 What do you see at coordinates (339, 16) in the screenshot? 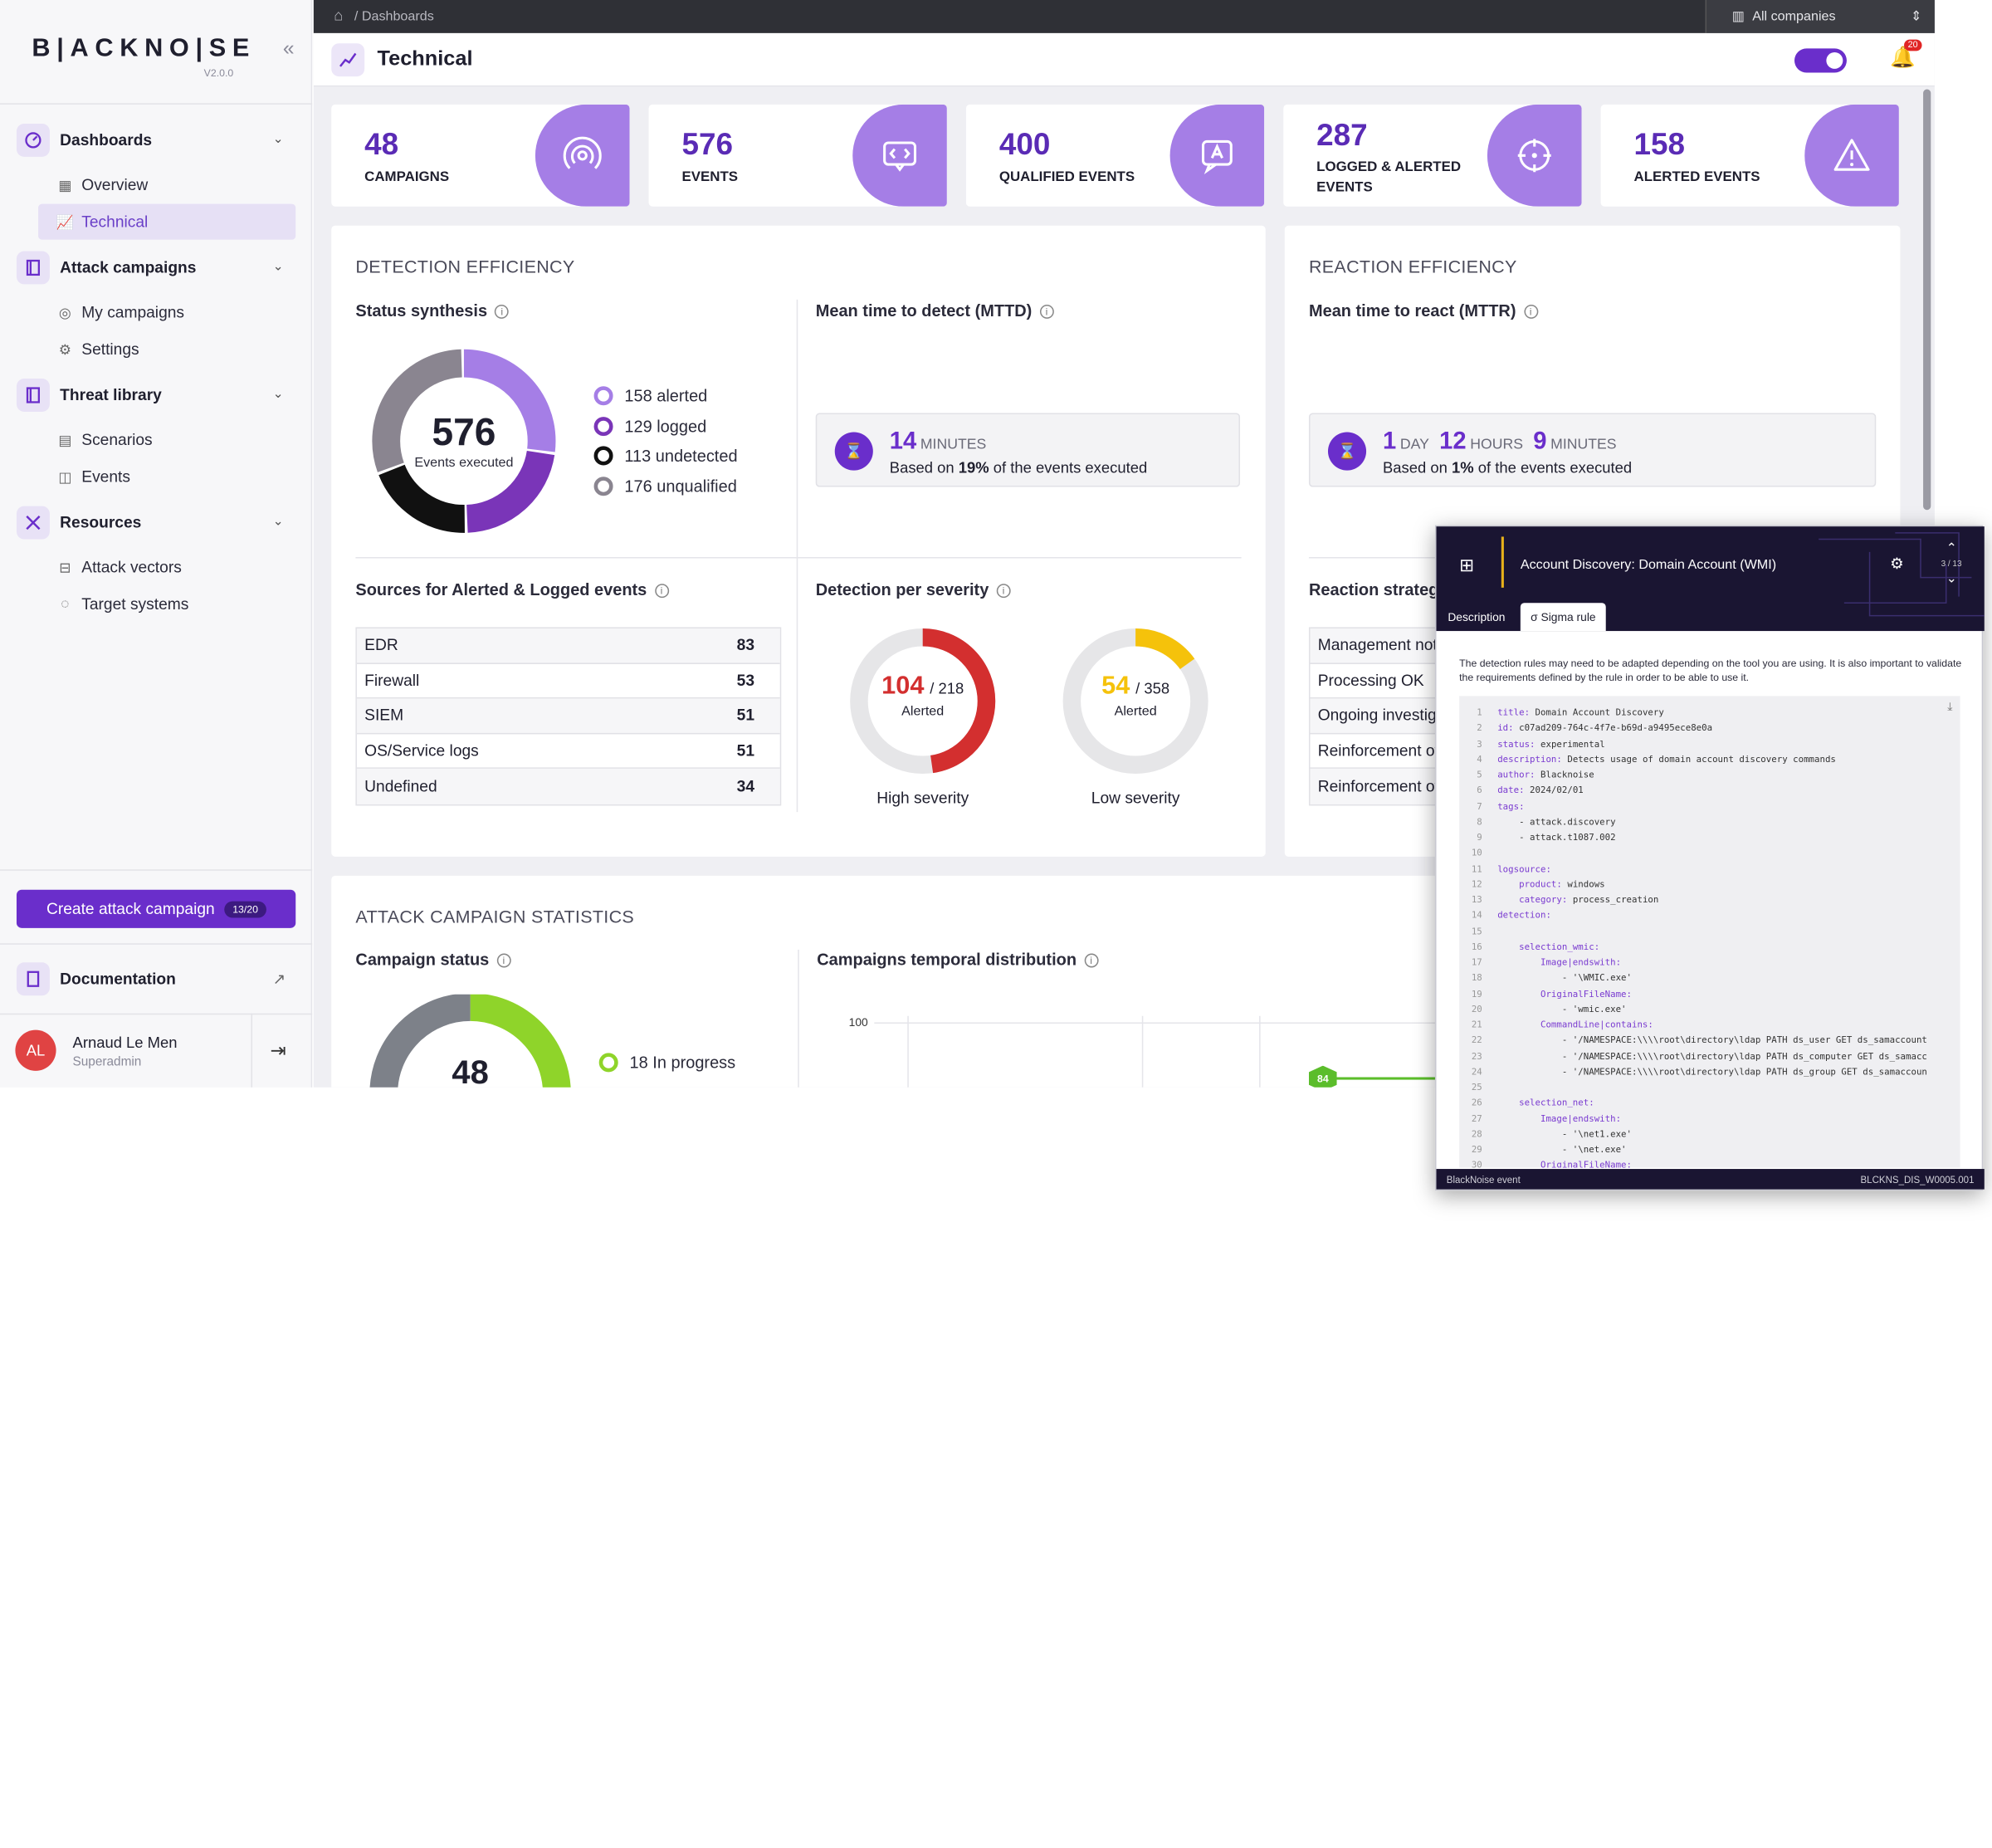
I see `home-icon: ⌂` at bounding box center [339, 16].